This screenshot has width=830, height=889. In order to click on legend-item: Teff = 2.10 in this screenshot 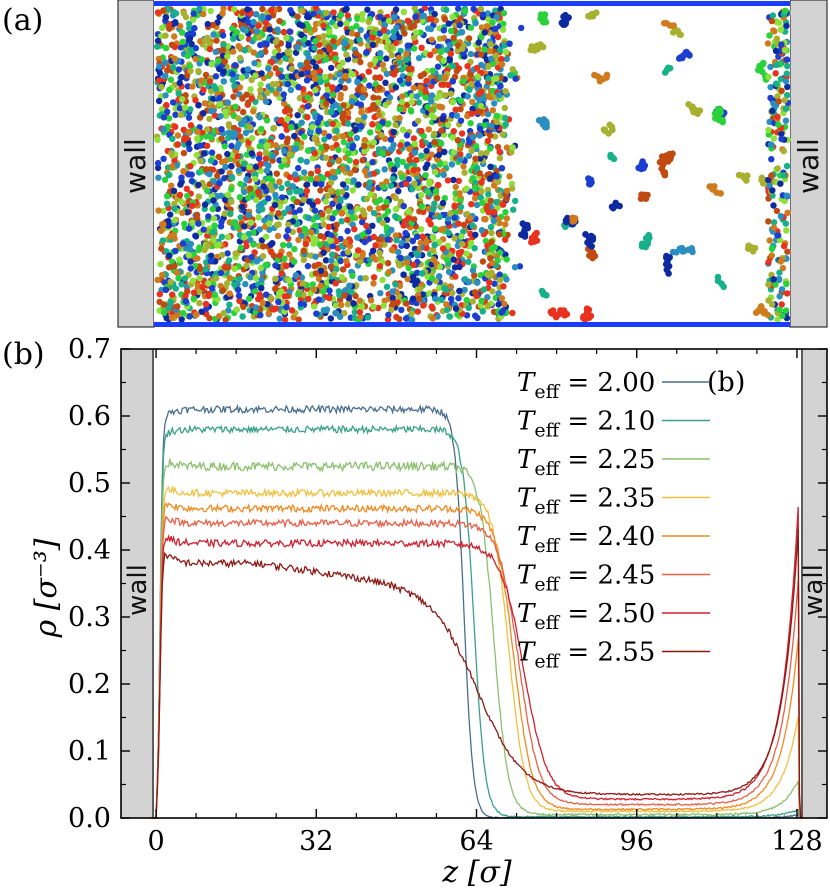, I will do `click(613, 424)`.